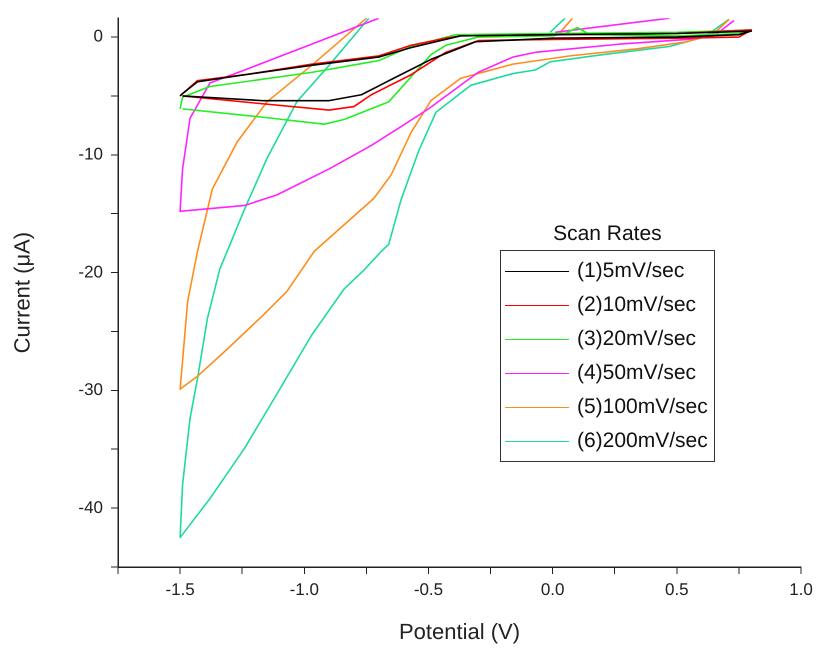 The image size is (819, 650). What do you see at coordinates (630, 271) in the screenshot?
I see `legend-label: (1)5mV/sec` at bounding box center [630, 271].